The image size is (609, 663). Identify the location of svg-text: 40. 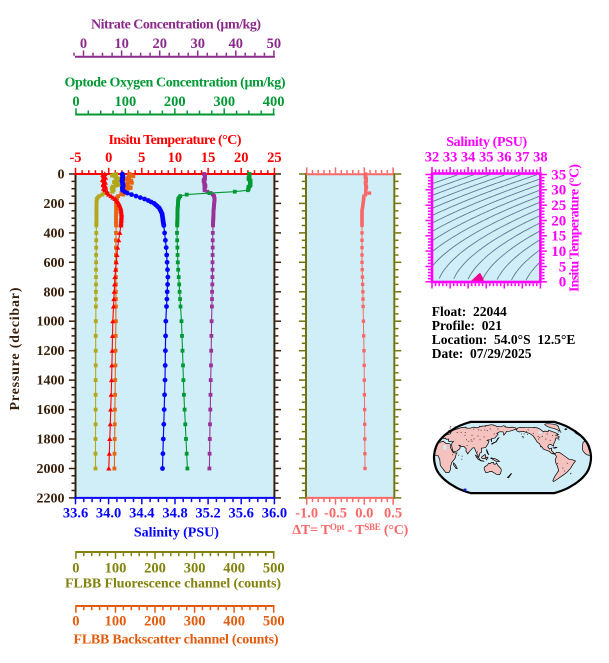
(236, 44).